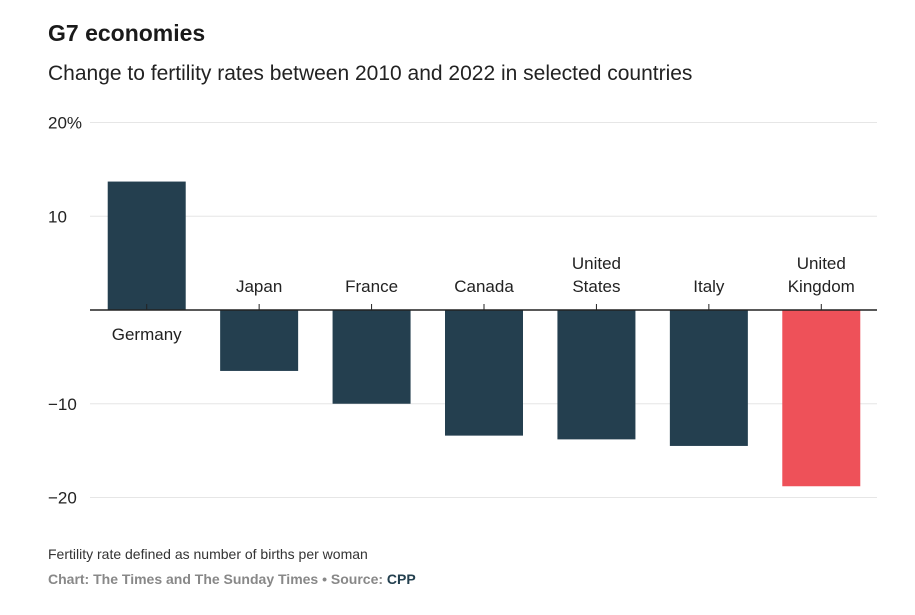 The width and height of the screenshot is (915, 615). What do you see at coordinates (127, 33) in the screenshot?
I see `chart-title: G7 economies` at bounding box center [127, 33].